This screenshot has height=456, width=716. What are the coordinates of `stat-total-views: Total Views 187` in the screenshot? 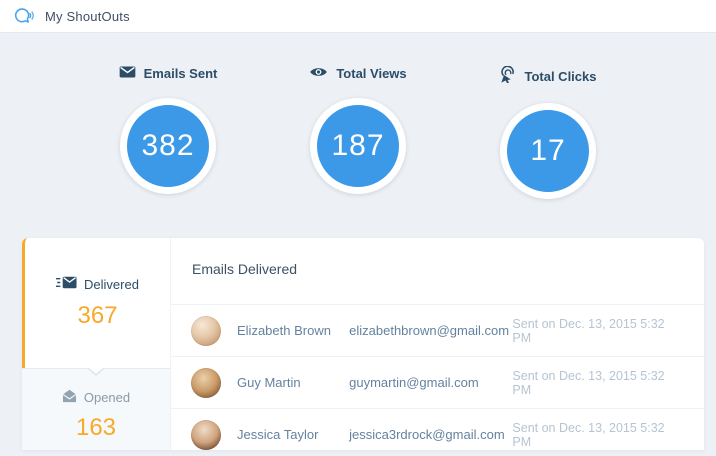 It's located at (358, 132).